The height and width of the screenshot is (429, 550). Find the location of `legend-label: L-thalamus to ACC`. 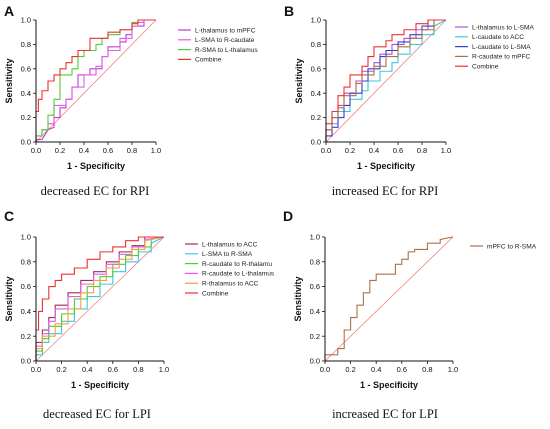

legend-label: L-thalamus to ACC is located at coordinates (230, 244).